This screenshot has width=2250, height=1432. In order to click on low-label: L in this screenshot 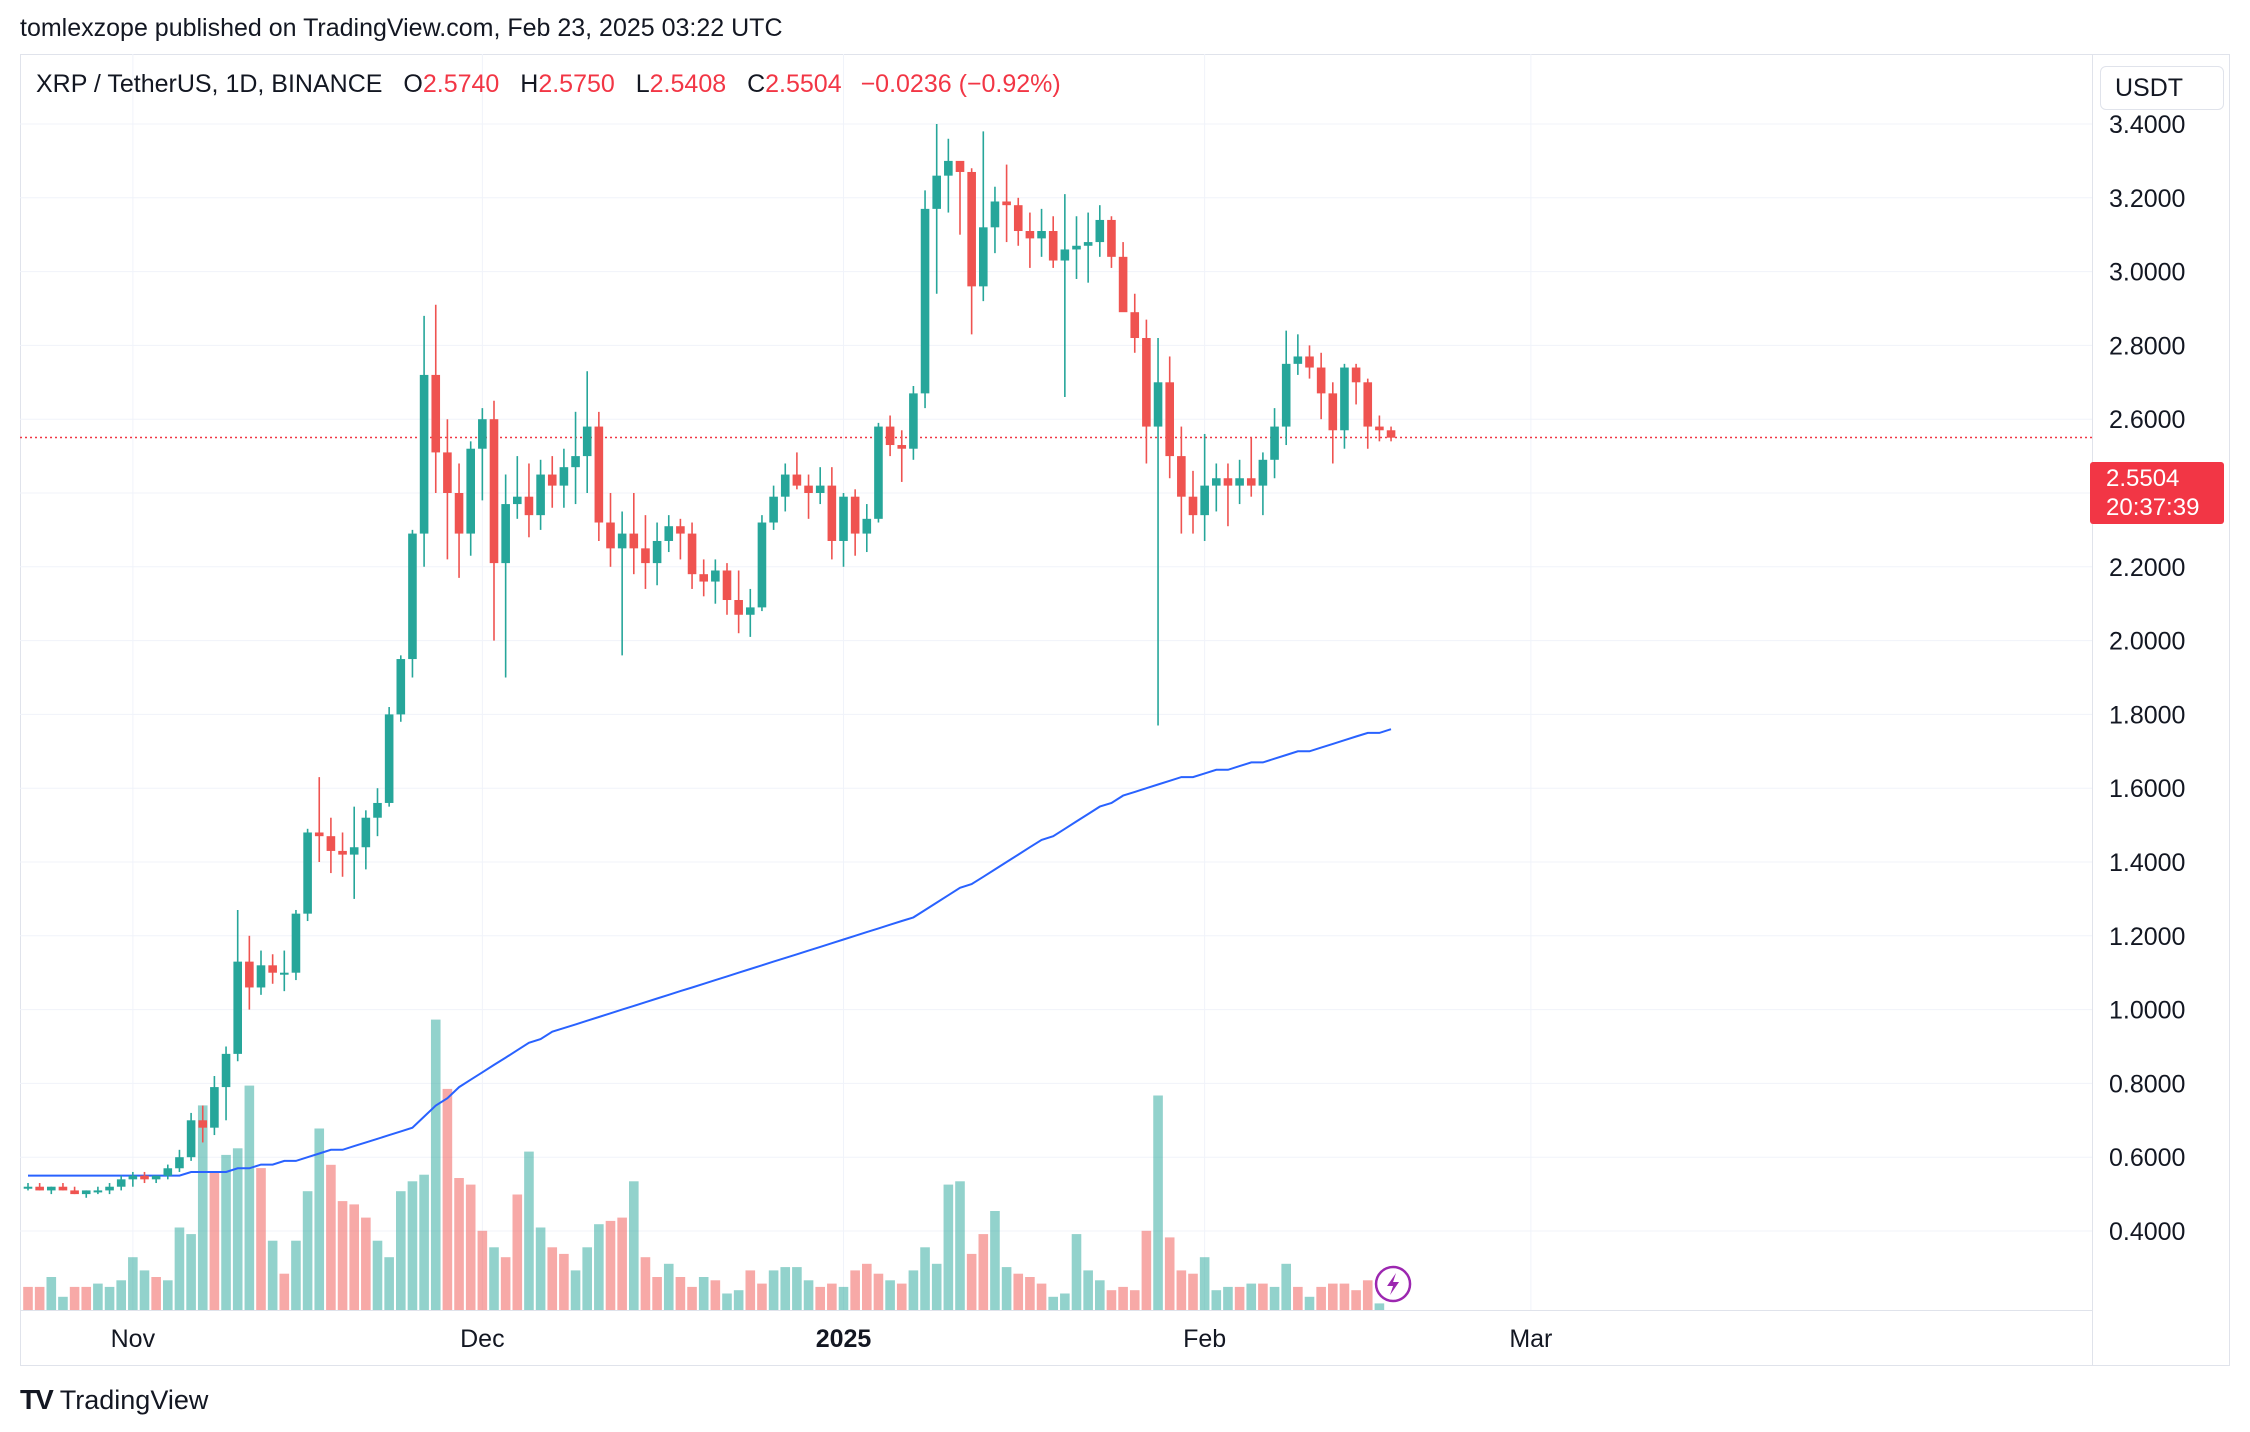, I will do `click(642, 84)`.